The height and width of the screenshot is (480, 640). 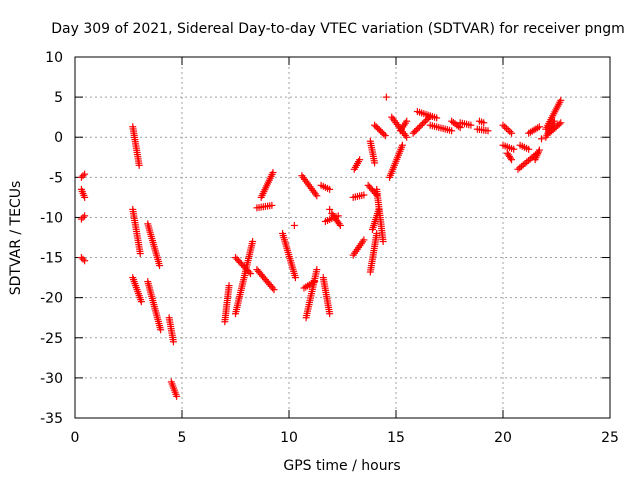 I want to click on y-tick-label: -15, so click(x=51, y=259).